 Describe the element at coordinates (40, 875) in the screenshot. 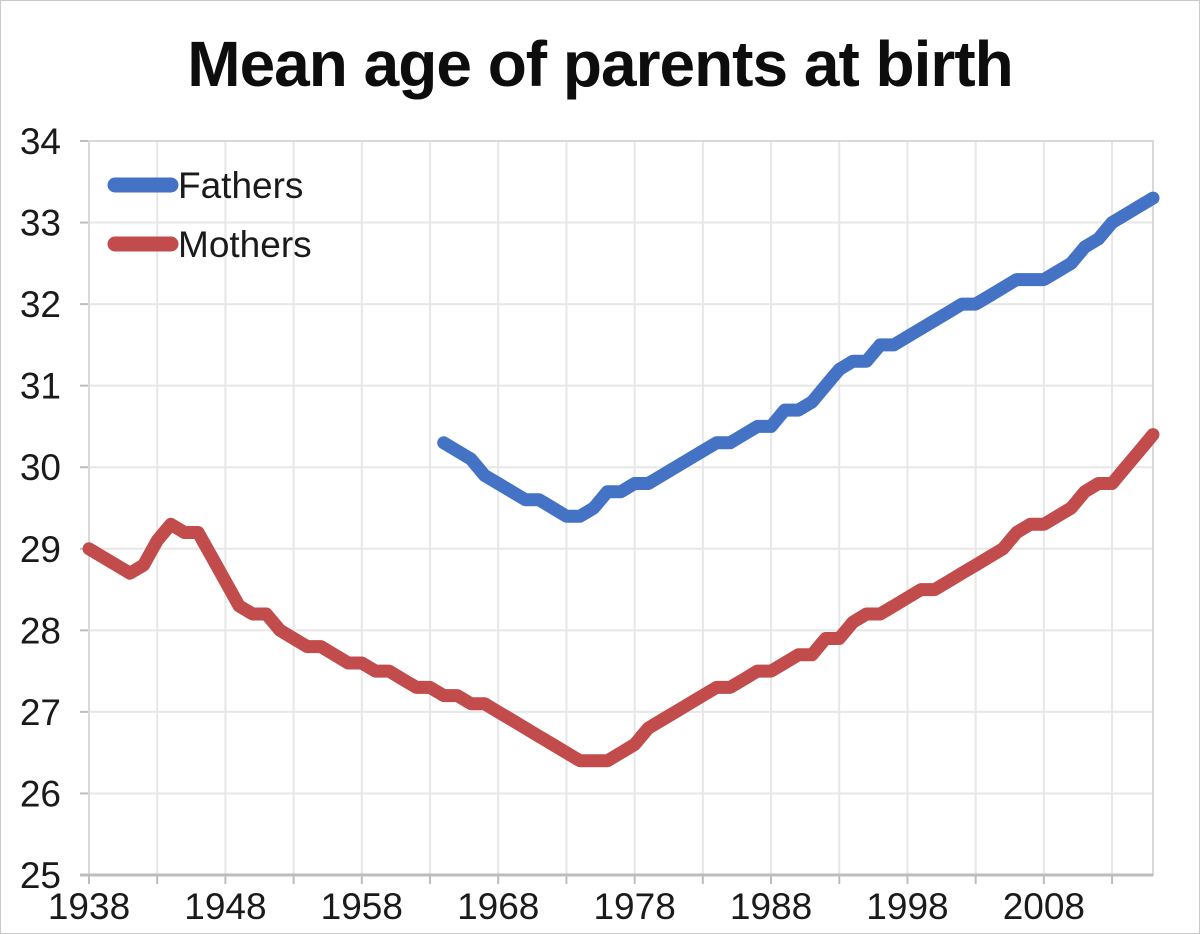

I see `y-axis-tick-label: 25` at that location.